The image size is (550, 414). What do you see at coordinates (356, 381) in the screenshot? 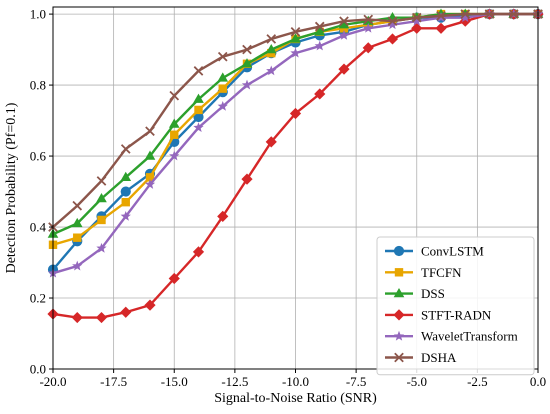
I see `x-tick-label: -7.5` at bounding box center [356, 381].